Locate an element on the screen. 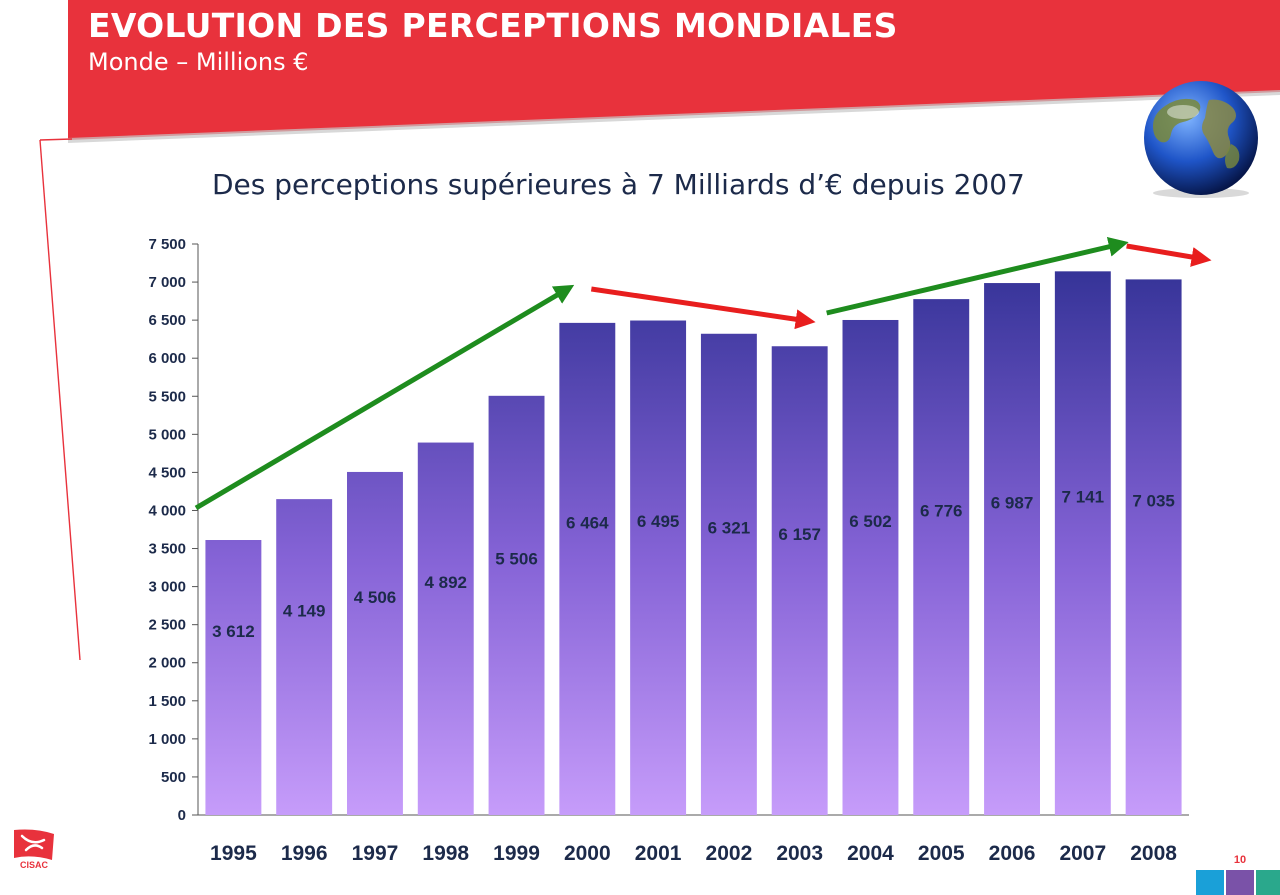 The image size is (1280, 895). y-tick-label: 0 is located at coordinates (182, 815).